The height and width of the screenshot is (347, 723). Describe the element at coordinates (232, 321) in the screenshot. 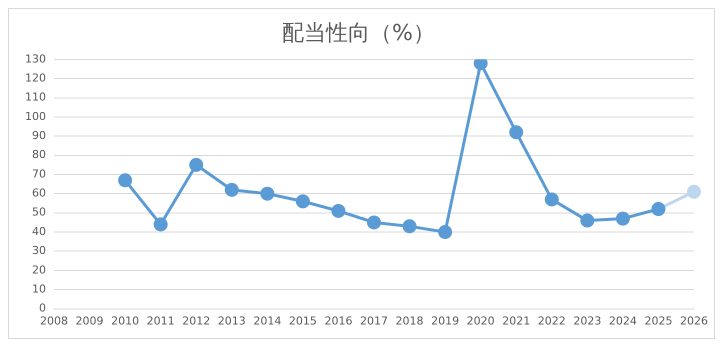

I see `x-tick-label: 2013` at that location.